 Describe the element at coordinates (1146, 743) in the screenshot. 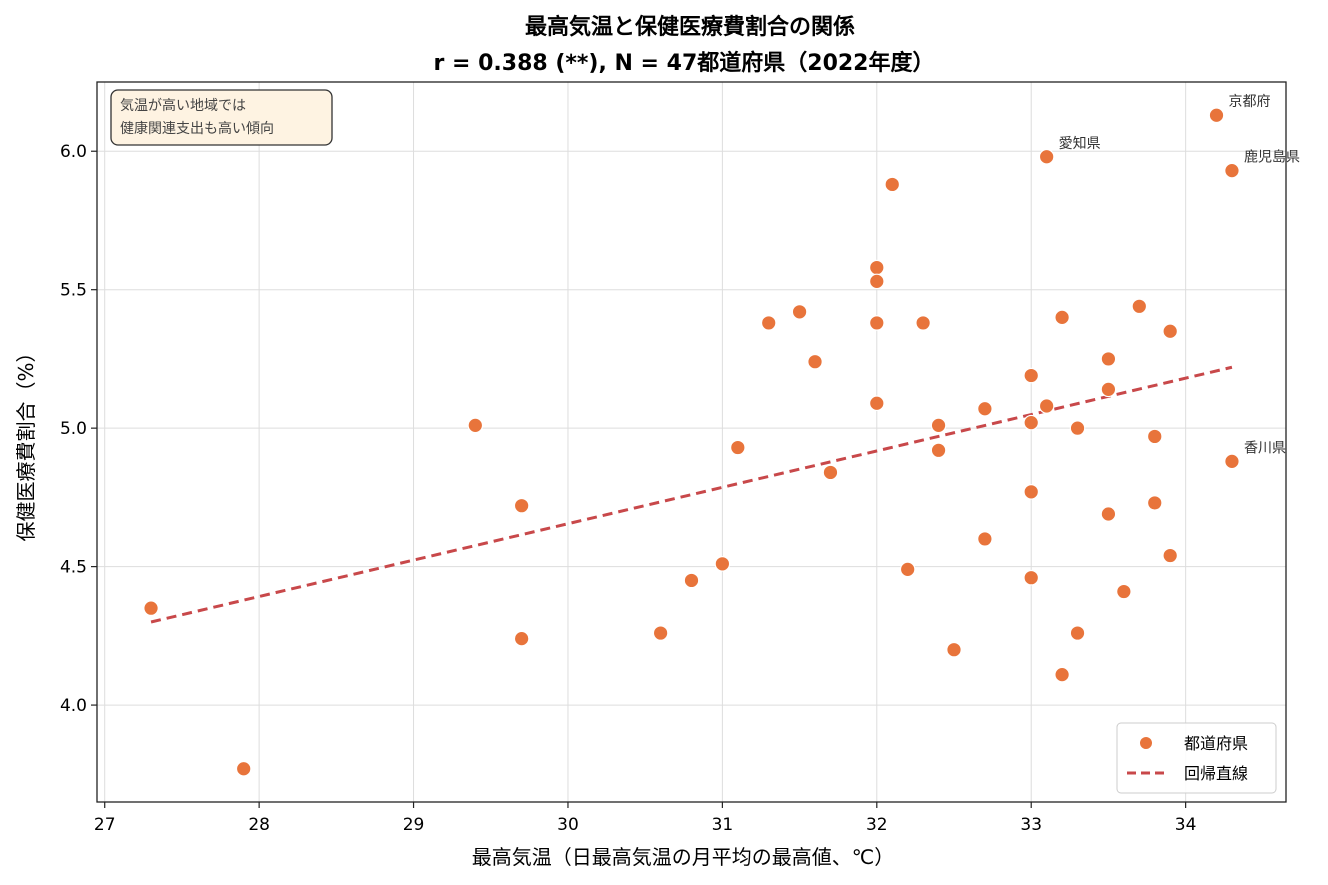

I see `legend-marker-points` at that location.